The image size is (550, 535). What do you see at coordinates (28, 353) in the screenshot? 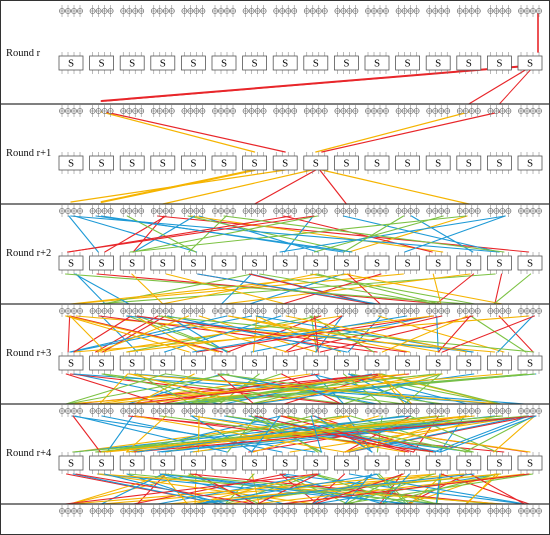
I see `round-label-r3: Round r+3` at bounding box center [28, 353].